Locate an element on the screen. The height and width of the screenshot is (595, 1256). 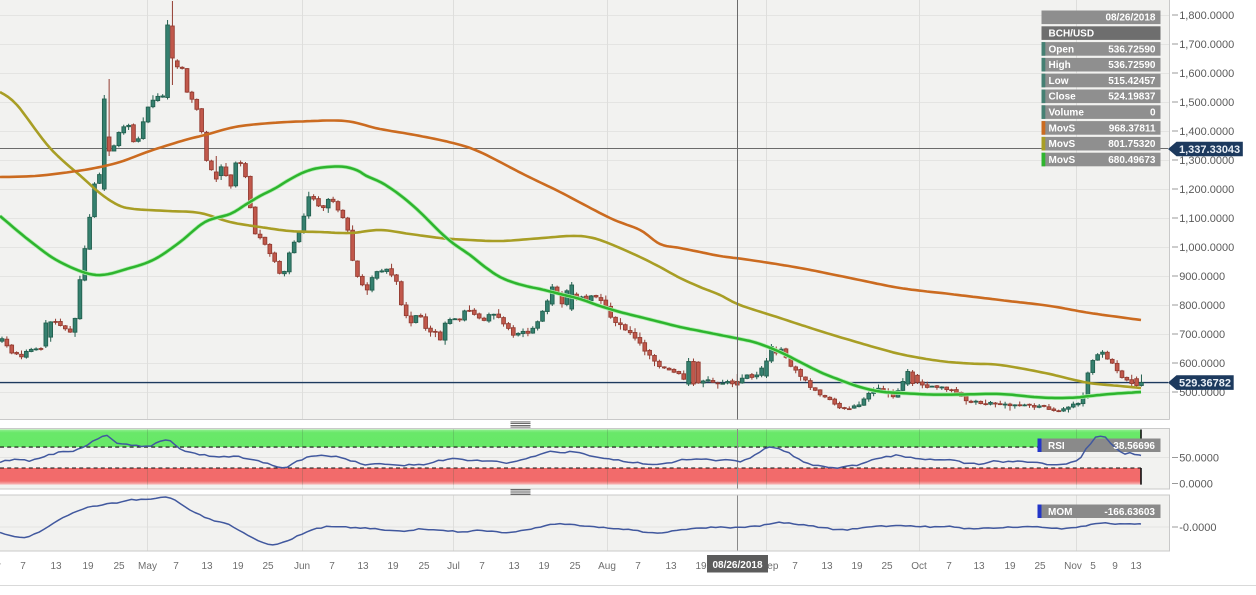
svg-text: 968.37811 is located at coordinates (1132, 128).